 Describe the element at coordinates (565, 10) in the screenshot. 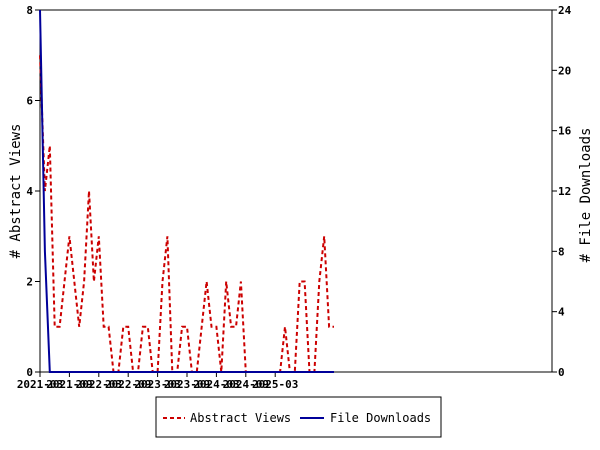

I see `y-right-tick-label: 24` at that location.